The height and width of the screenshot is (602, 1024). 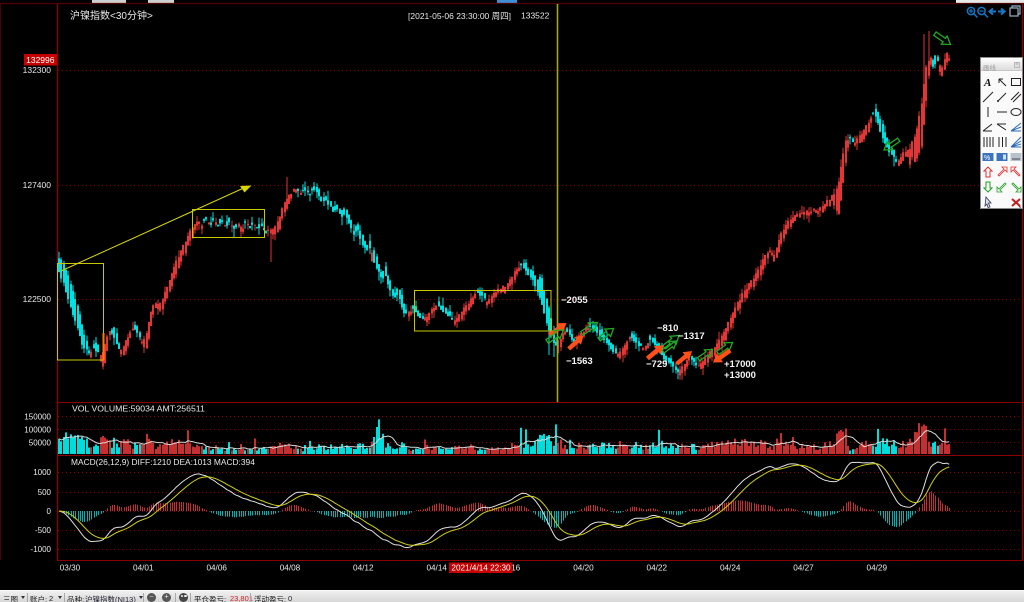 What do you see at coordinates (42, 472) in the screenshot?
I see `svg-text: 1000` at bounding box center [42, 472].